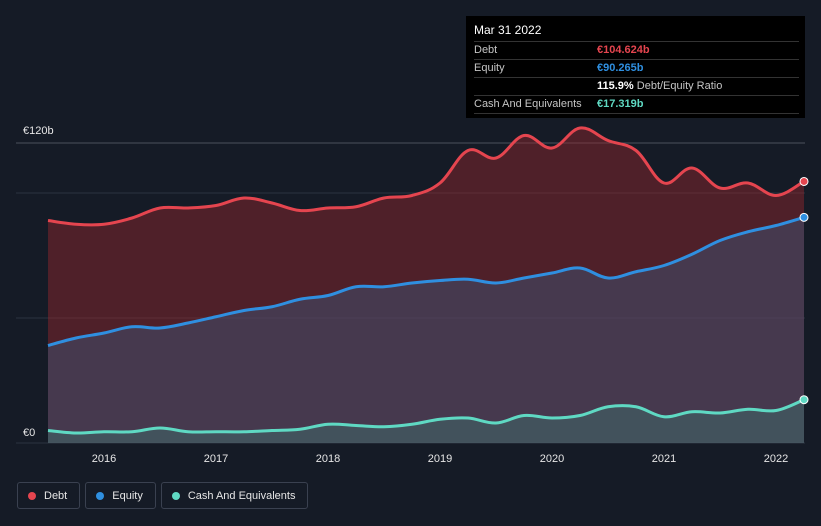  Describe the element at coordinates (38, 282) in the screenshot. I see `y-axis: €0 €120b` at that location.